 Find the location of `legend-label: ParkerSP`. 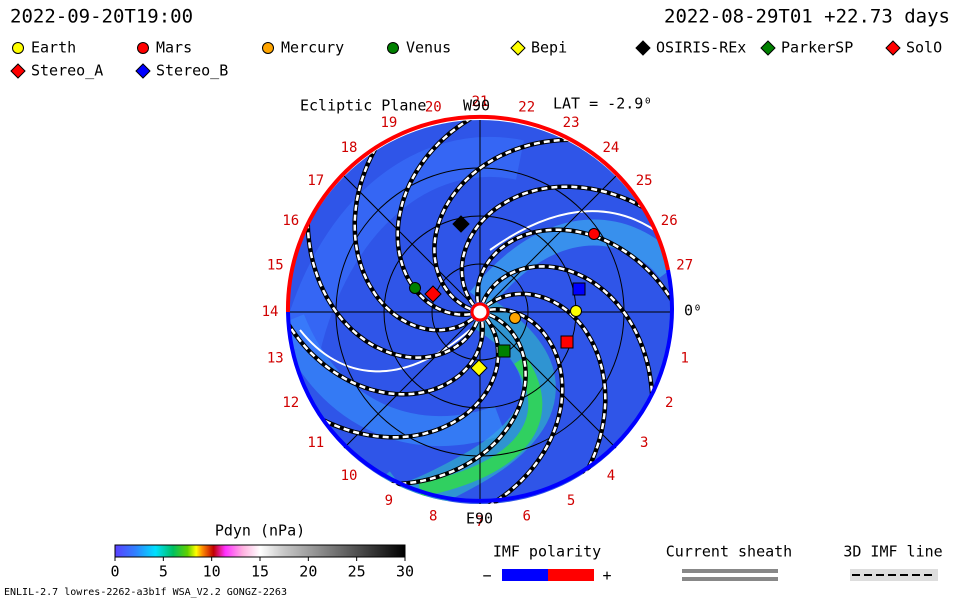

legend-label: ParkerSP is located at coordinates (817, 48).